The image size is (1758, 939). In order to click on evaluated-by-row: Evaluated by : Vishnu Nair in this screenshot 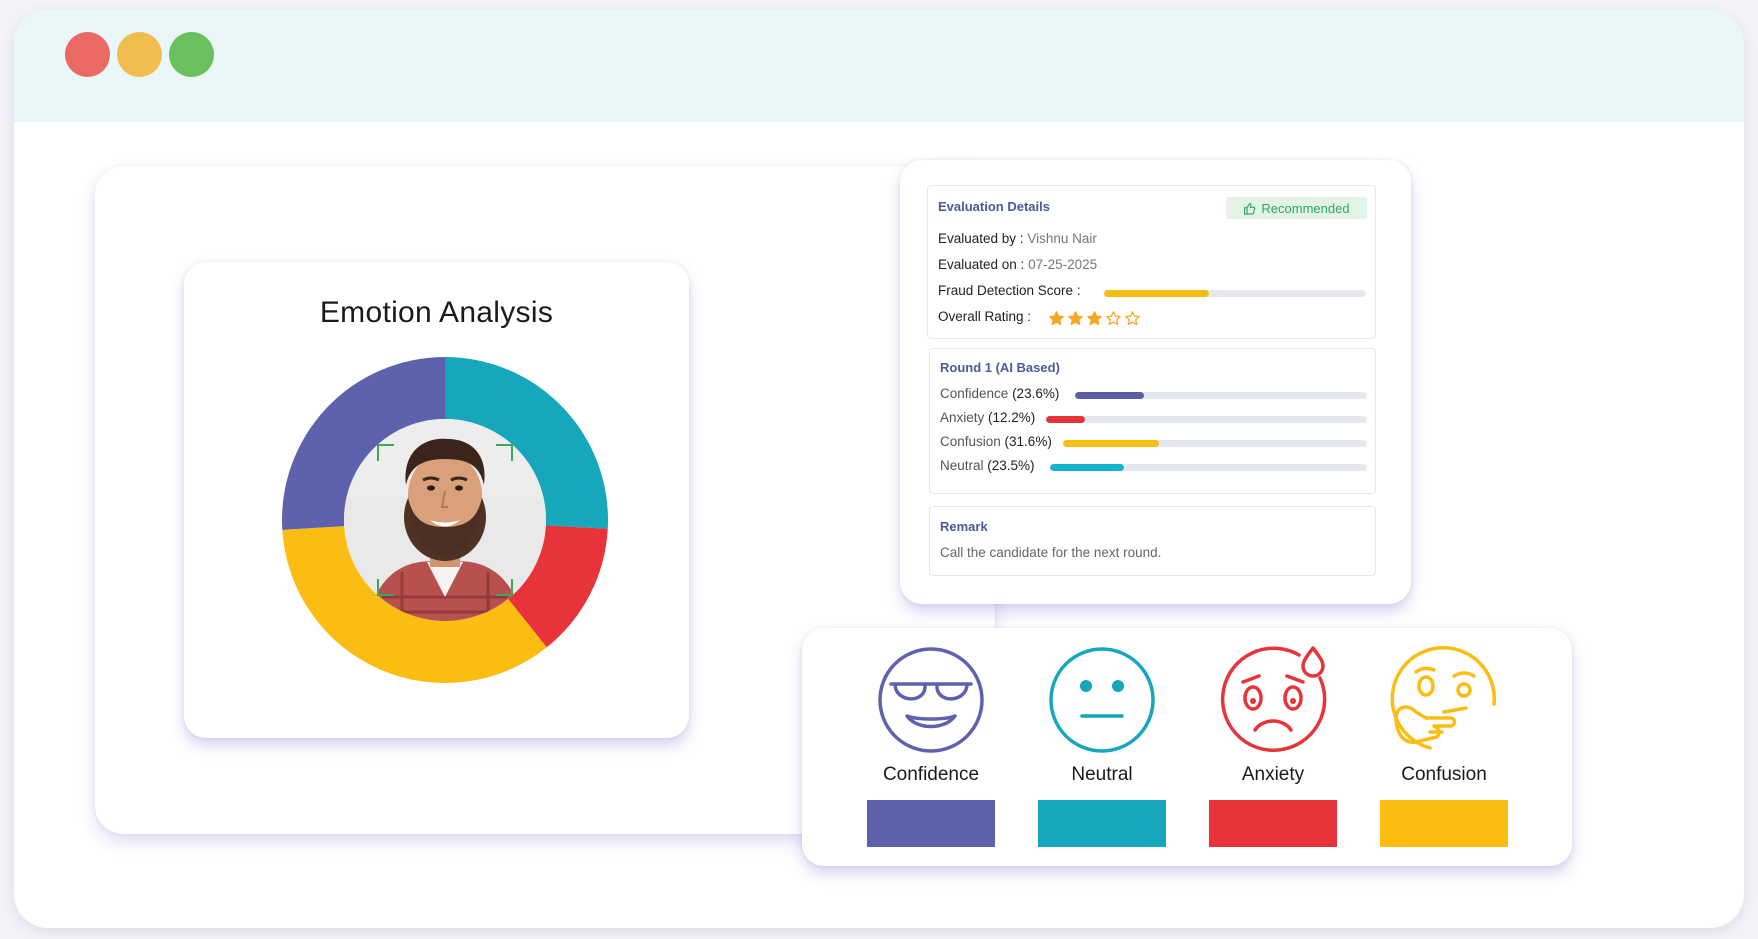, I will do `click(1017, 238)`.